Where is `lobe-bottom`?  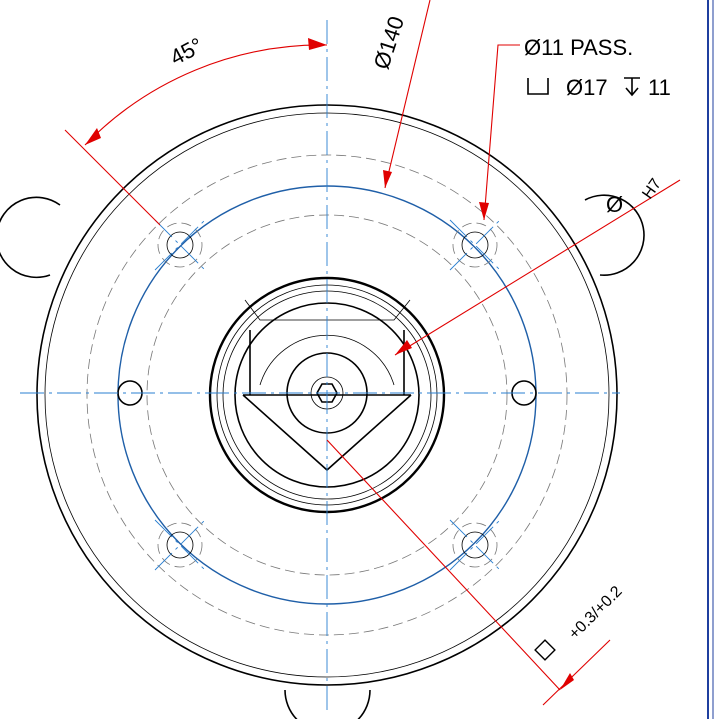
lobe-bottom is located at coordinates (327, 704).